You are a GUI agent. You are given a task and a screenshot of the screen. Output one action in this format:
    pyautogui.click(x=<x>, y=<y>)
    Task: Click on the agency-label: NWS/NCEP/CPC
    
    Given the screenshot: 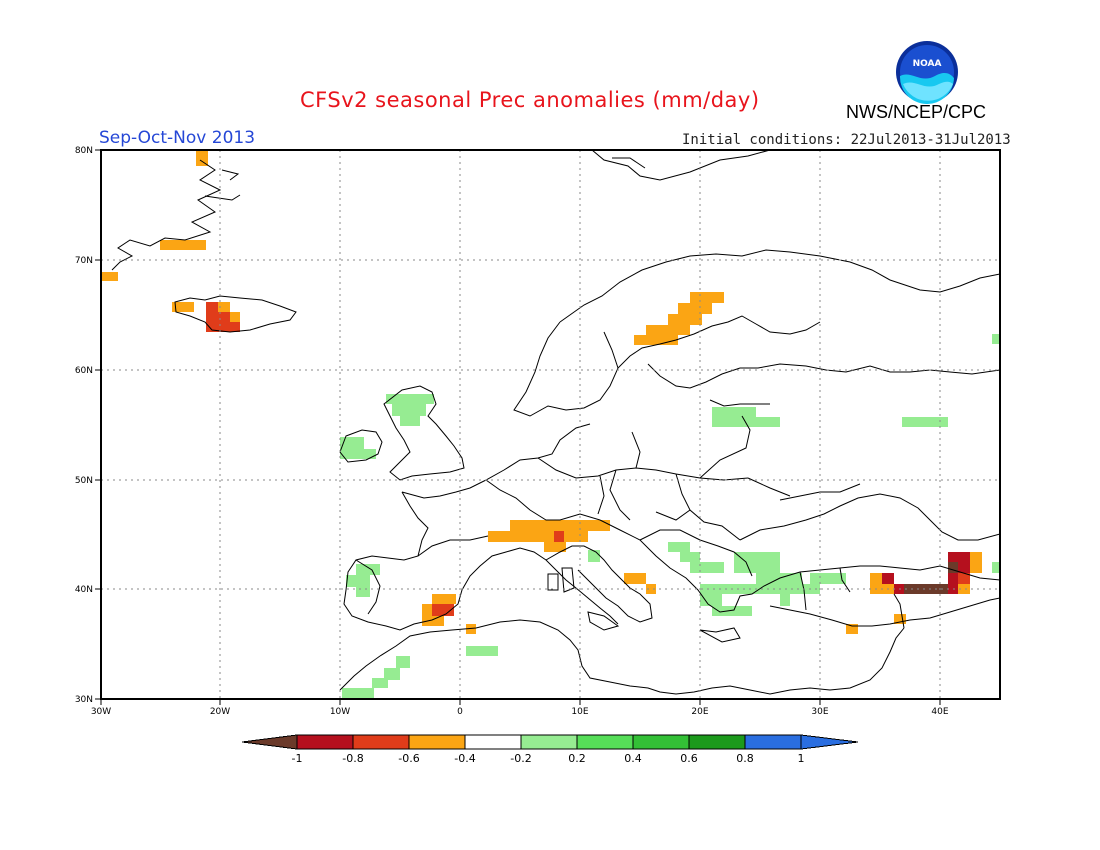 What is the action you would take?
    pyautogui.click(x=916, y=112)
    